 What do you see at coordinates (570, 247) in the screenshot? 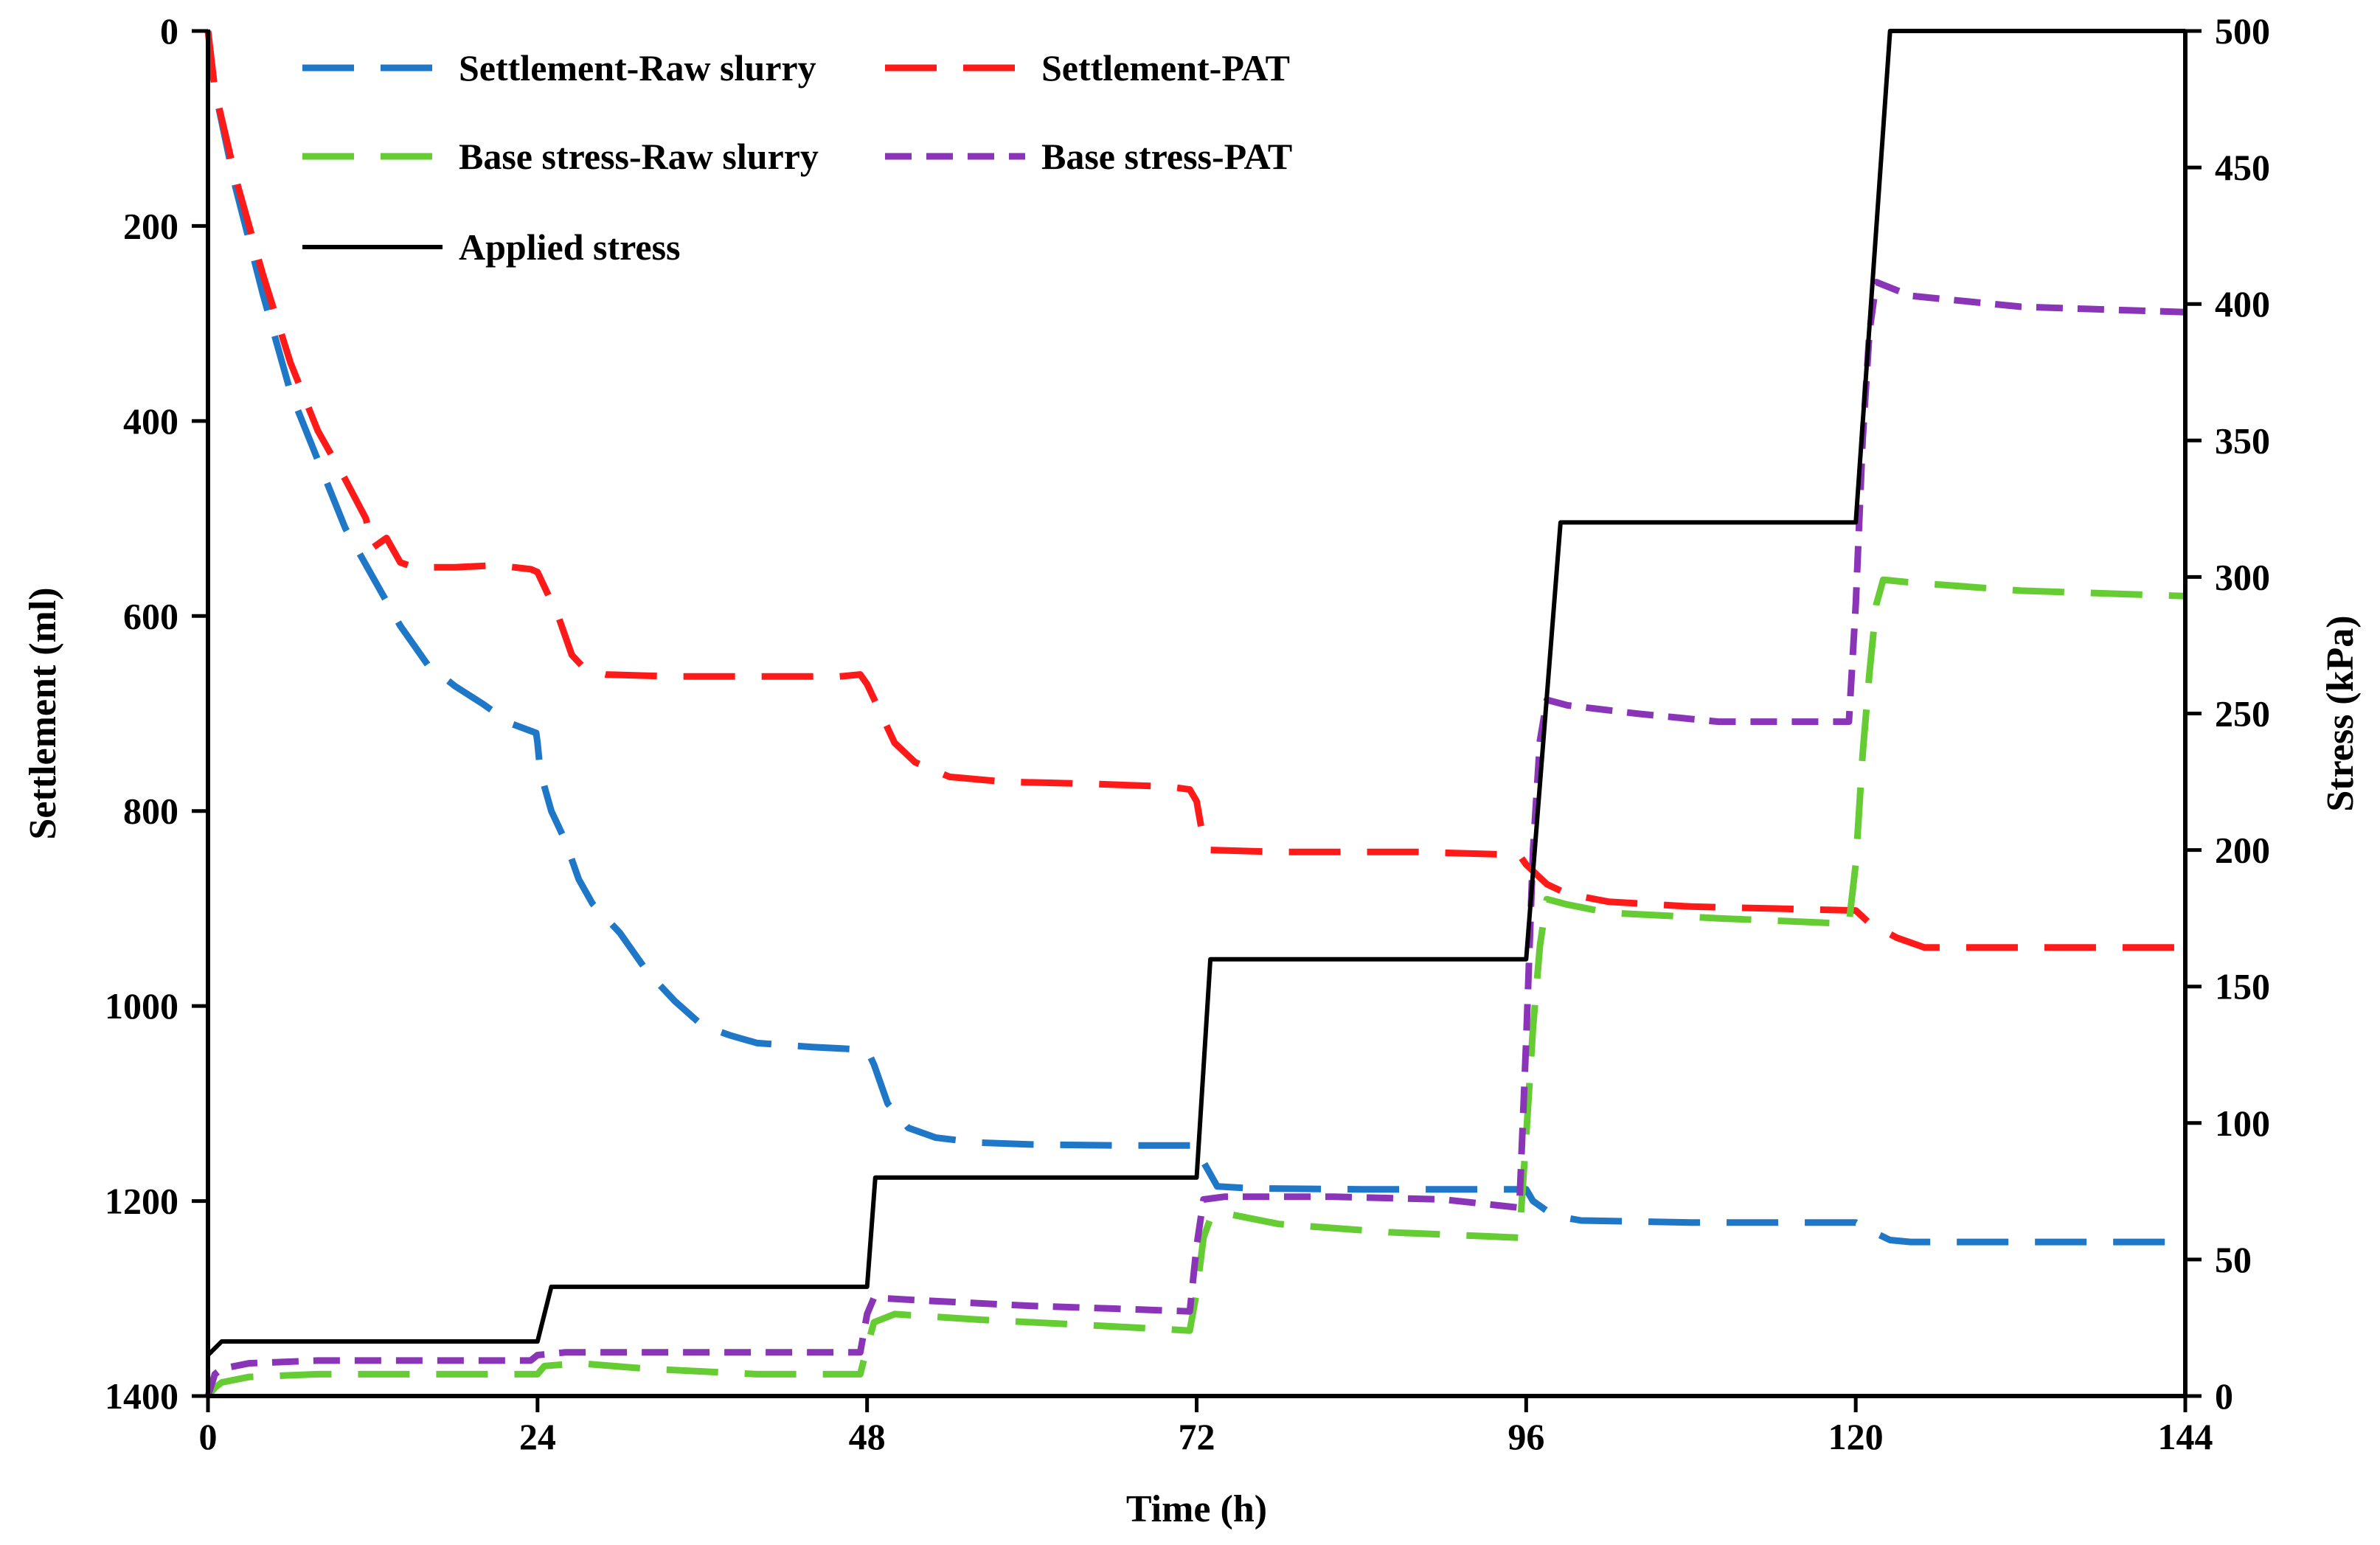
I see `legend-label: Applied stress` at bounding box center [570, 247].